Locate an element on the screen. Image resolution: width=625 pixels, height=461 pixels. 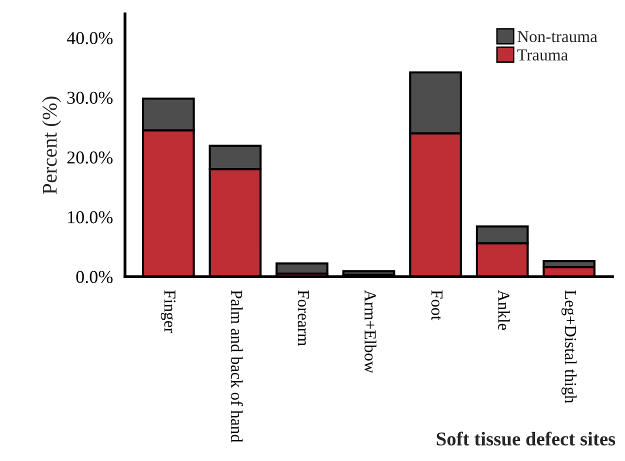
y-tick-label: 30.0% is located at coordinates (90, 98).